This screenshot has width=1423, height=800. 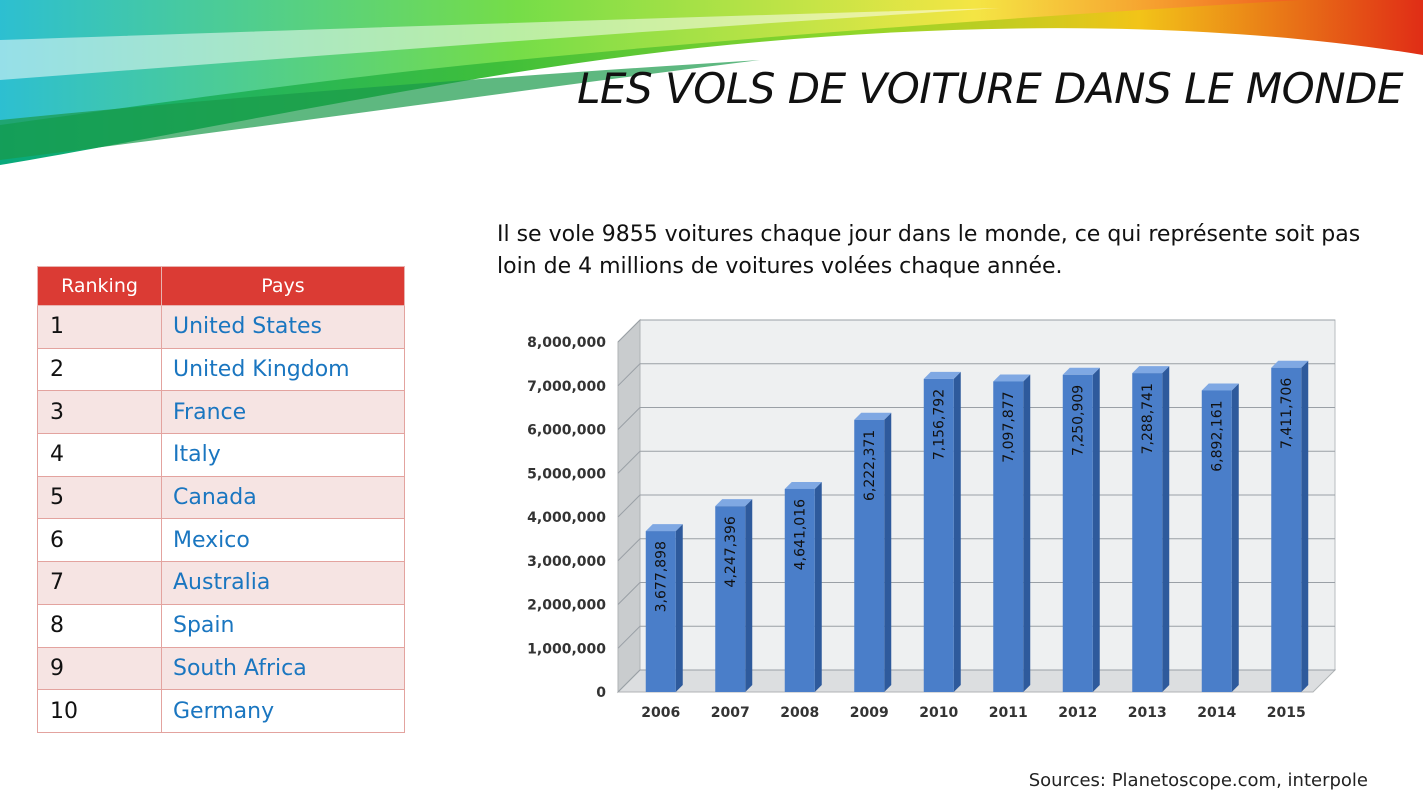 What do you see at coordinates (730, 713) in the screenshot?
I see `x-tick-label: 2007` at bounding box center [730, 713].